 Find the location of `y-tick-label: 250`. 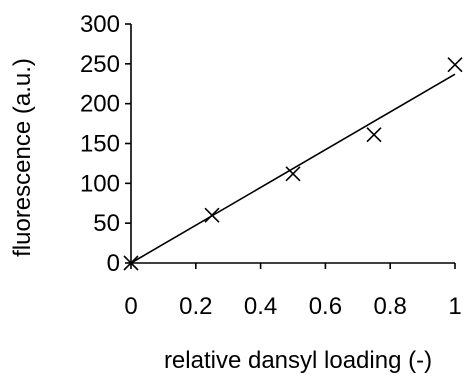

y-tick-label: 250 is located at coordinates (100, 64).